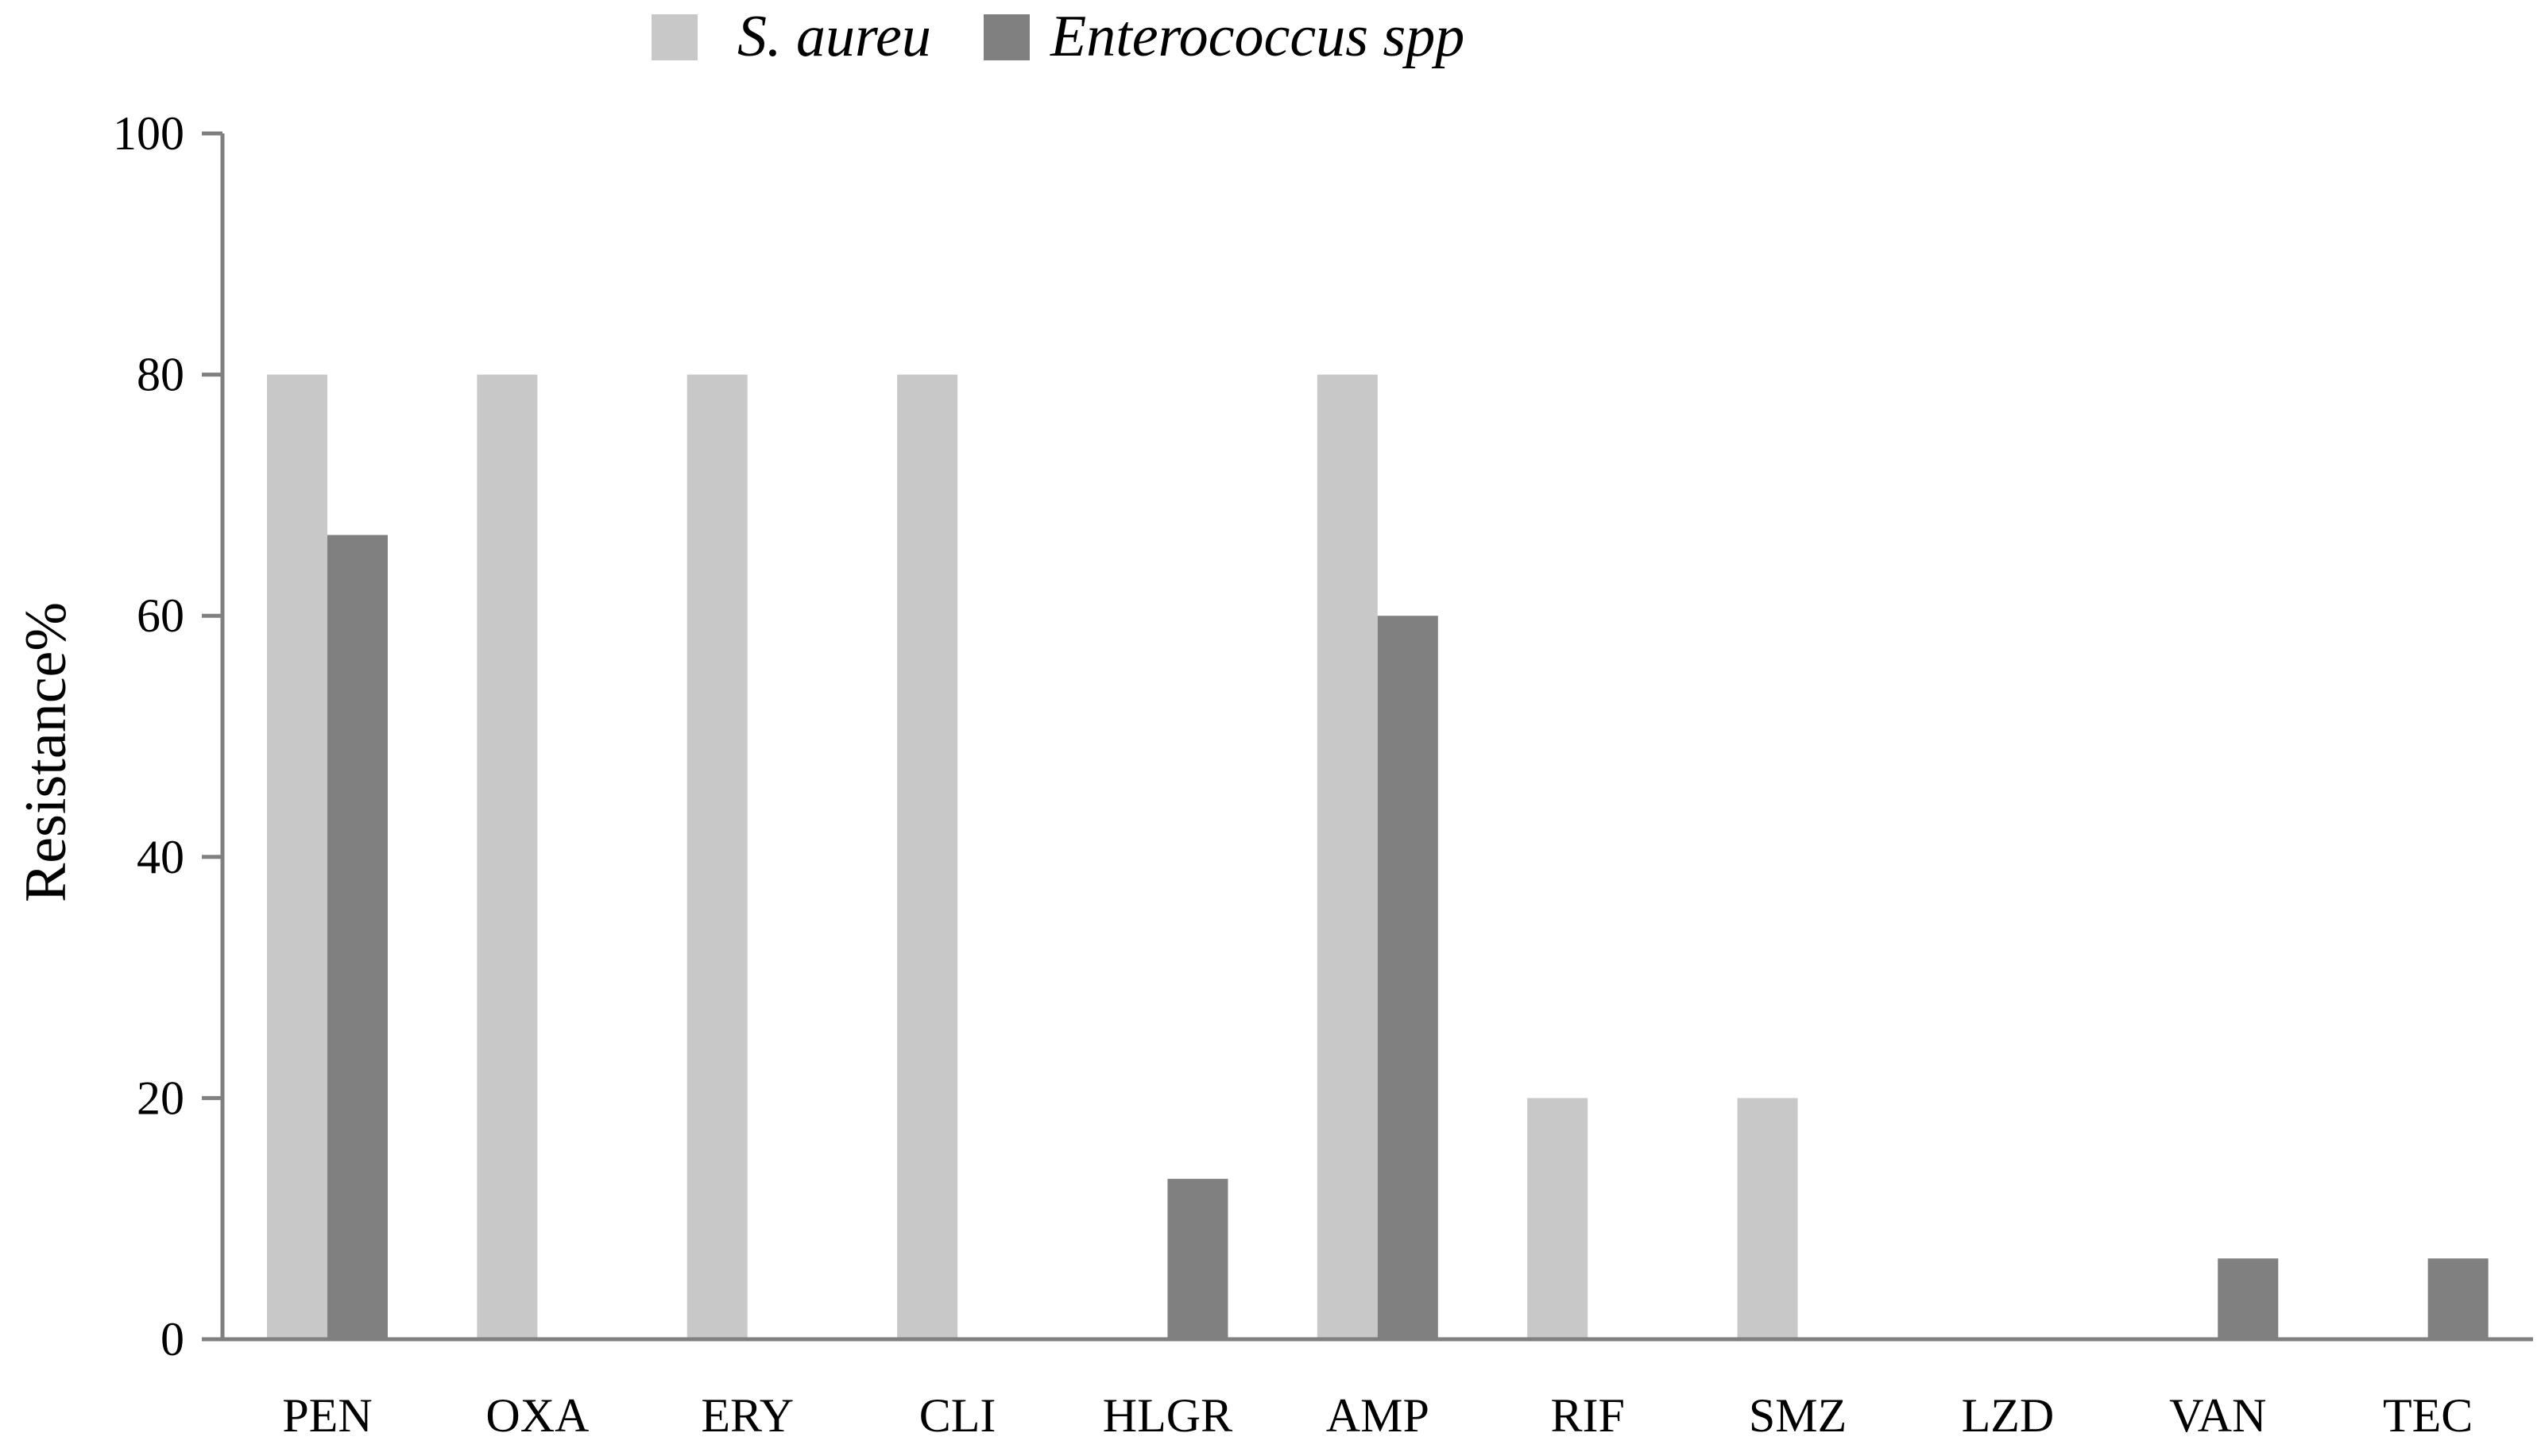 The height and width of the screenshot is (1456, 2541). I want to click on x-tick-label: LZD, so click(2008, 1415).